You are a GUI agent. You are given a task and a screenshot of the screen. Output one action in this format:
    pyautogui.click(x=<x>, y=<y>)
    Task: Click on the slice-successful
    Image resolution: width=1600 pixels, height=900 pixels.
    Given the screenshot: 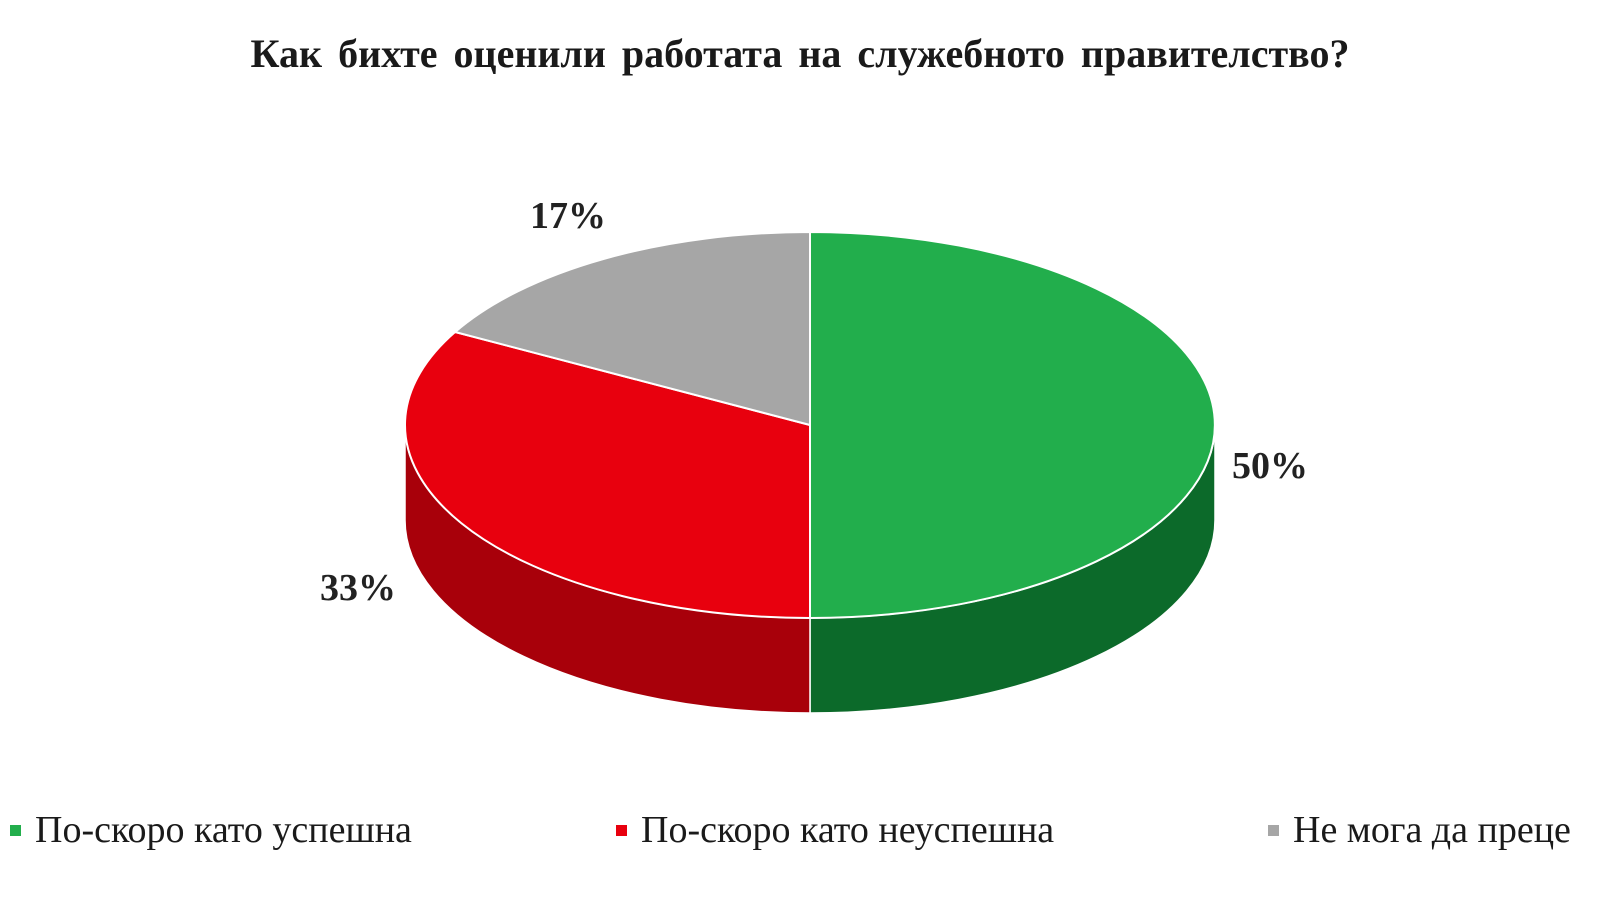 What is the action you would take?
    pyautogui.click(x=1012, y=425)
    